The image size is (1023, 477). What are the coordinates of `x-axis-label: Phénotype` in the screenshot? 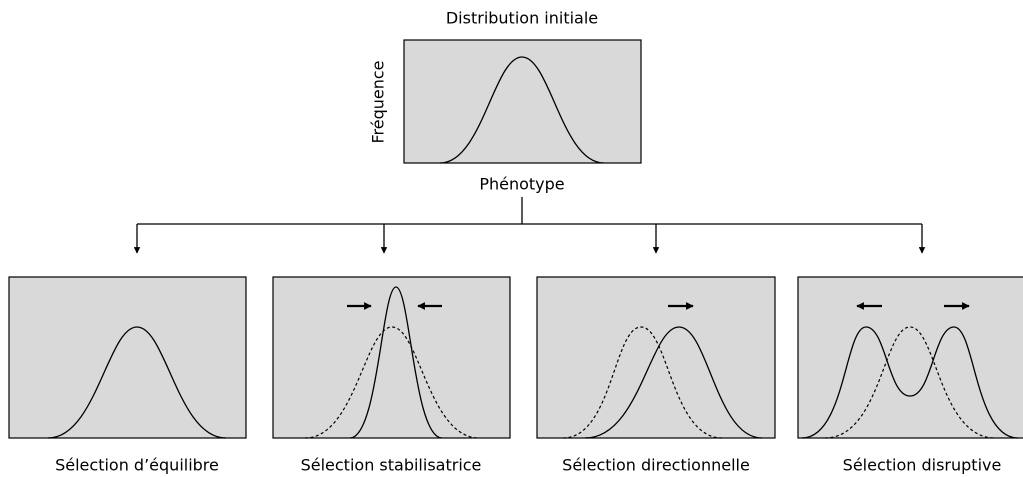 It's located at (521, 184).